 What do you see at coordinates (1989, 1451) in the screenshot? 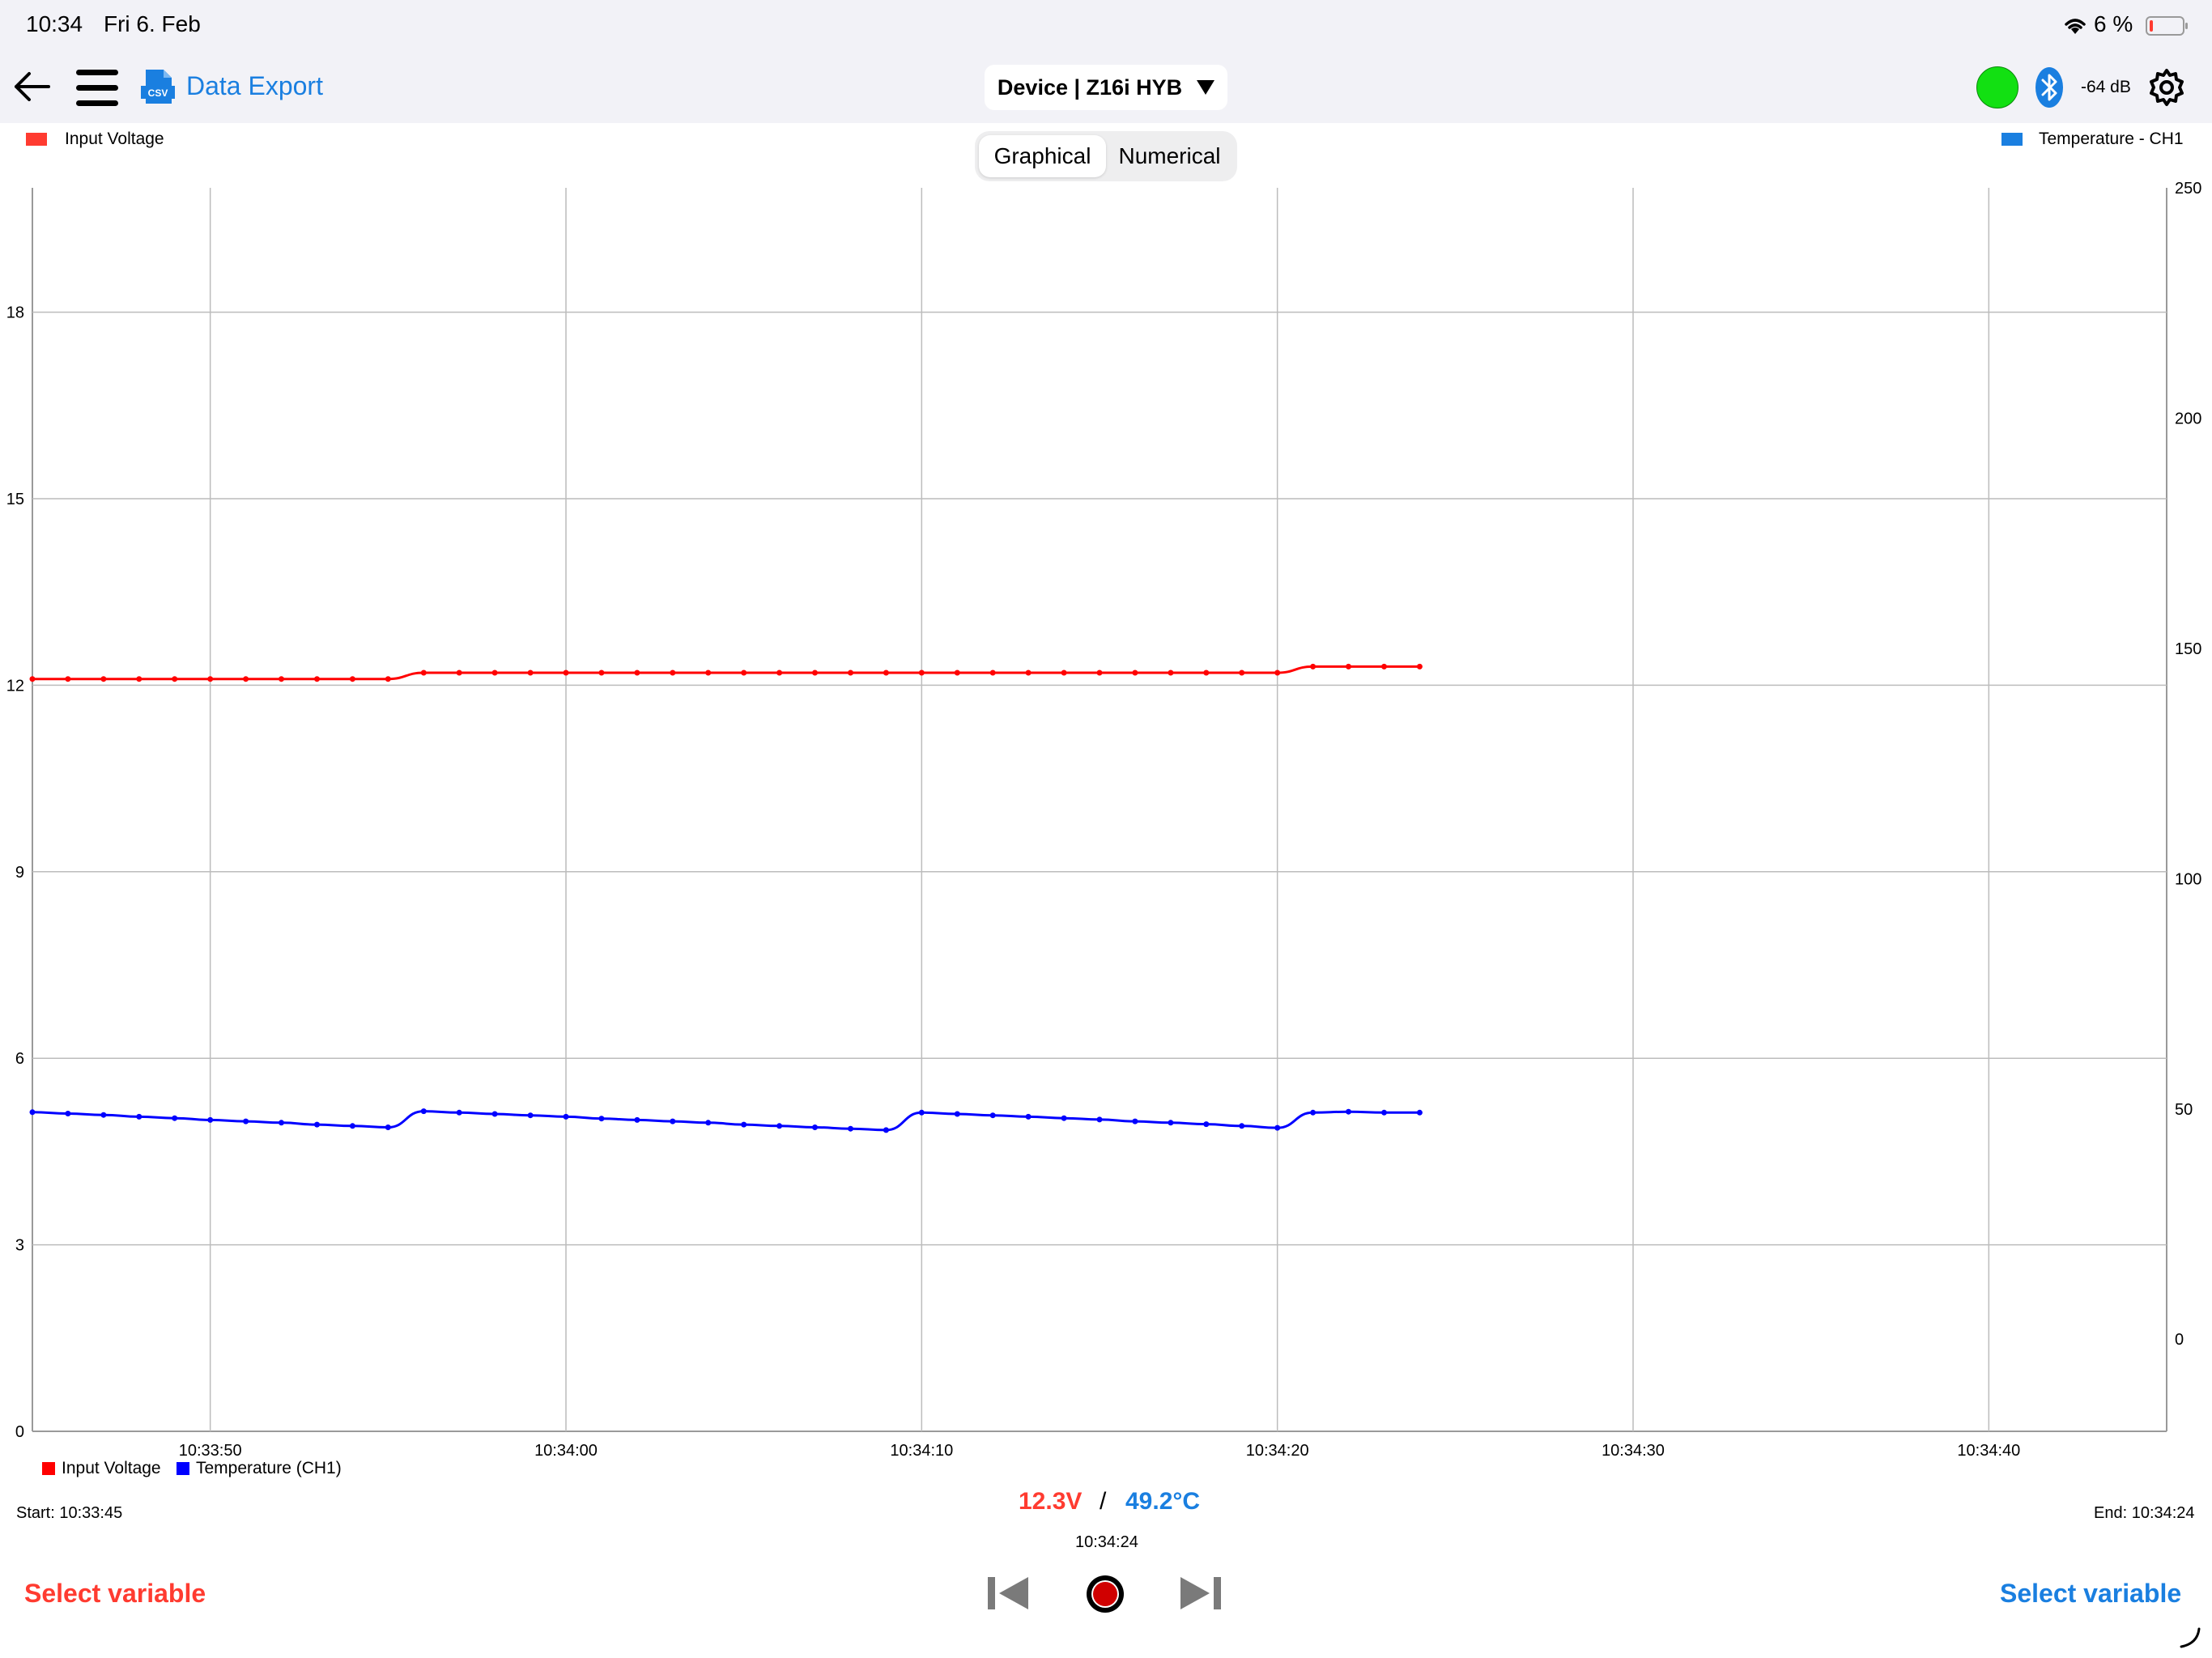
I see `x-tick-label: 10:34:40` at bounding box center [1989, 1451].